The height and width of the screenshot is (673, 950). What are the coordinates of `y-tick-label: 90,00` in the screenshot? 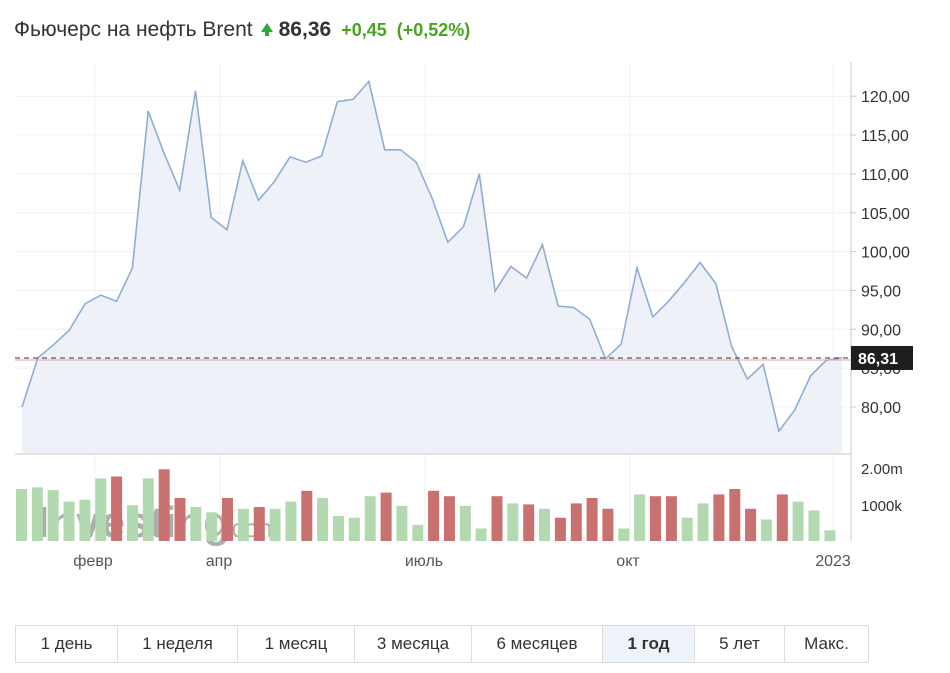 It's located at (881, 330).